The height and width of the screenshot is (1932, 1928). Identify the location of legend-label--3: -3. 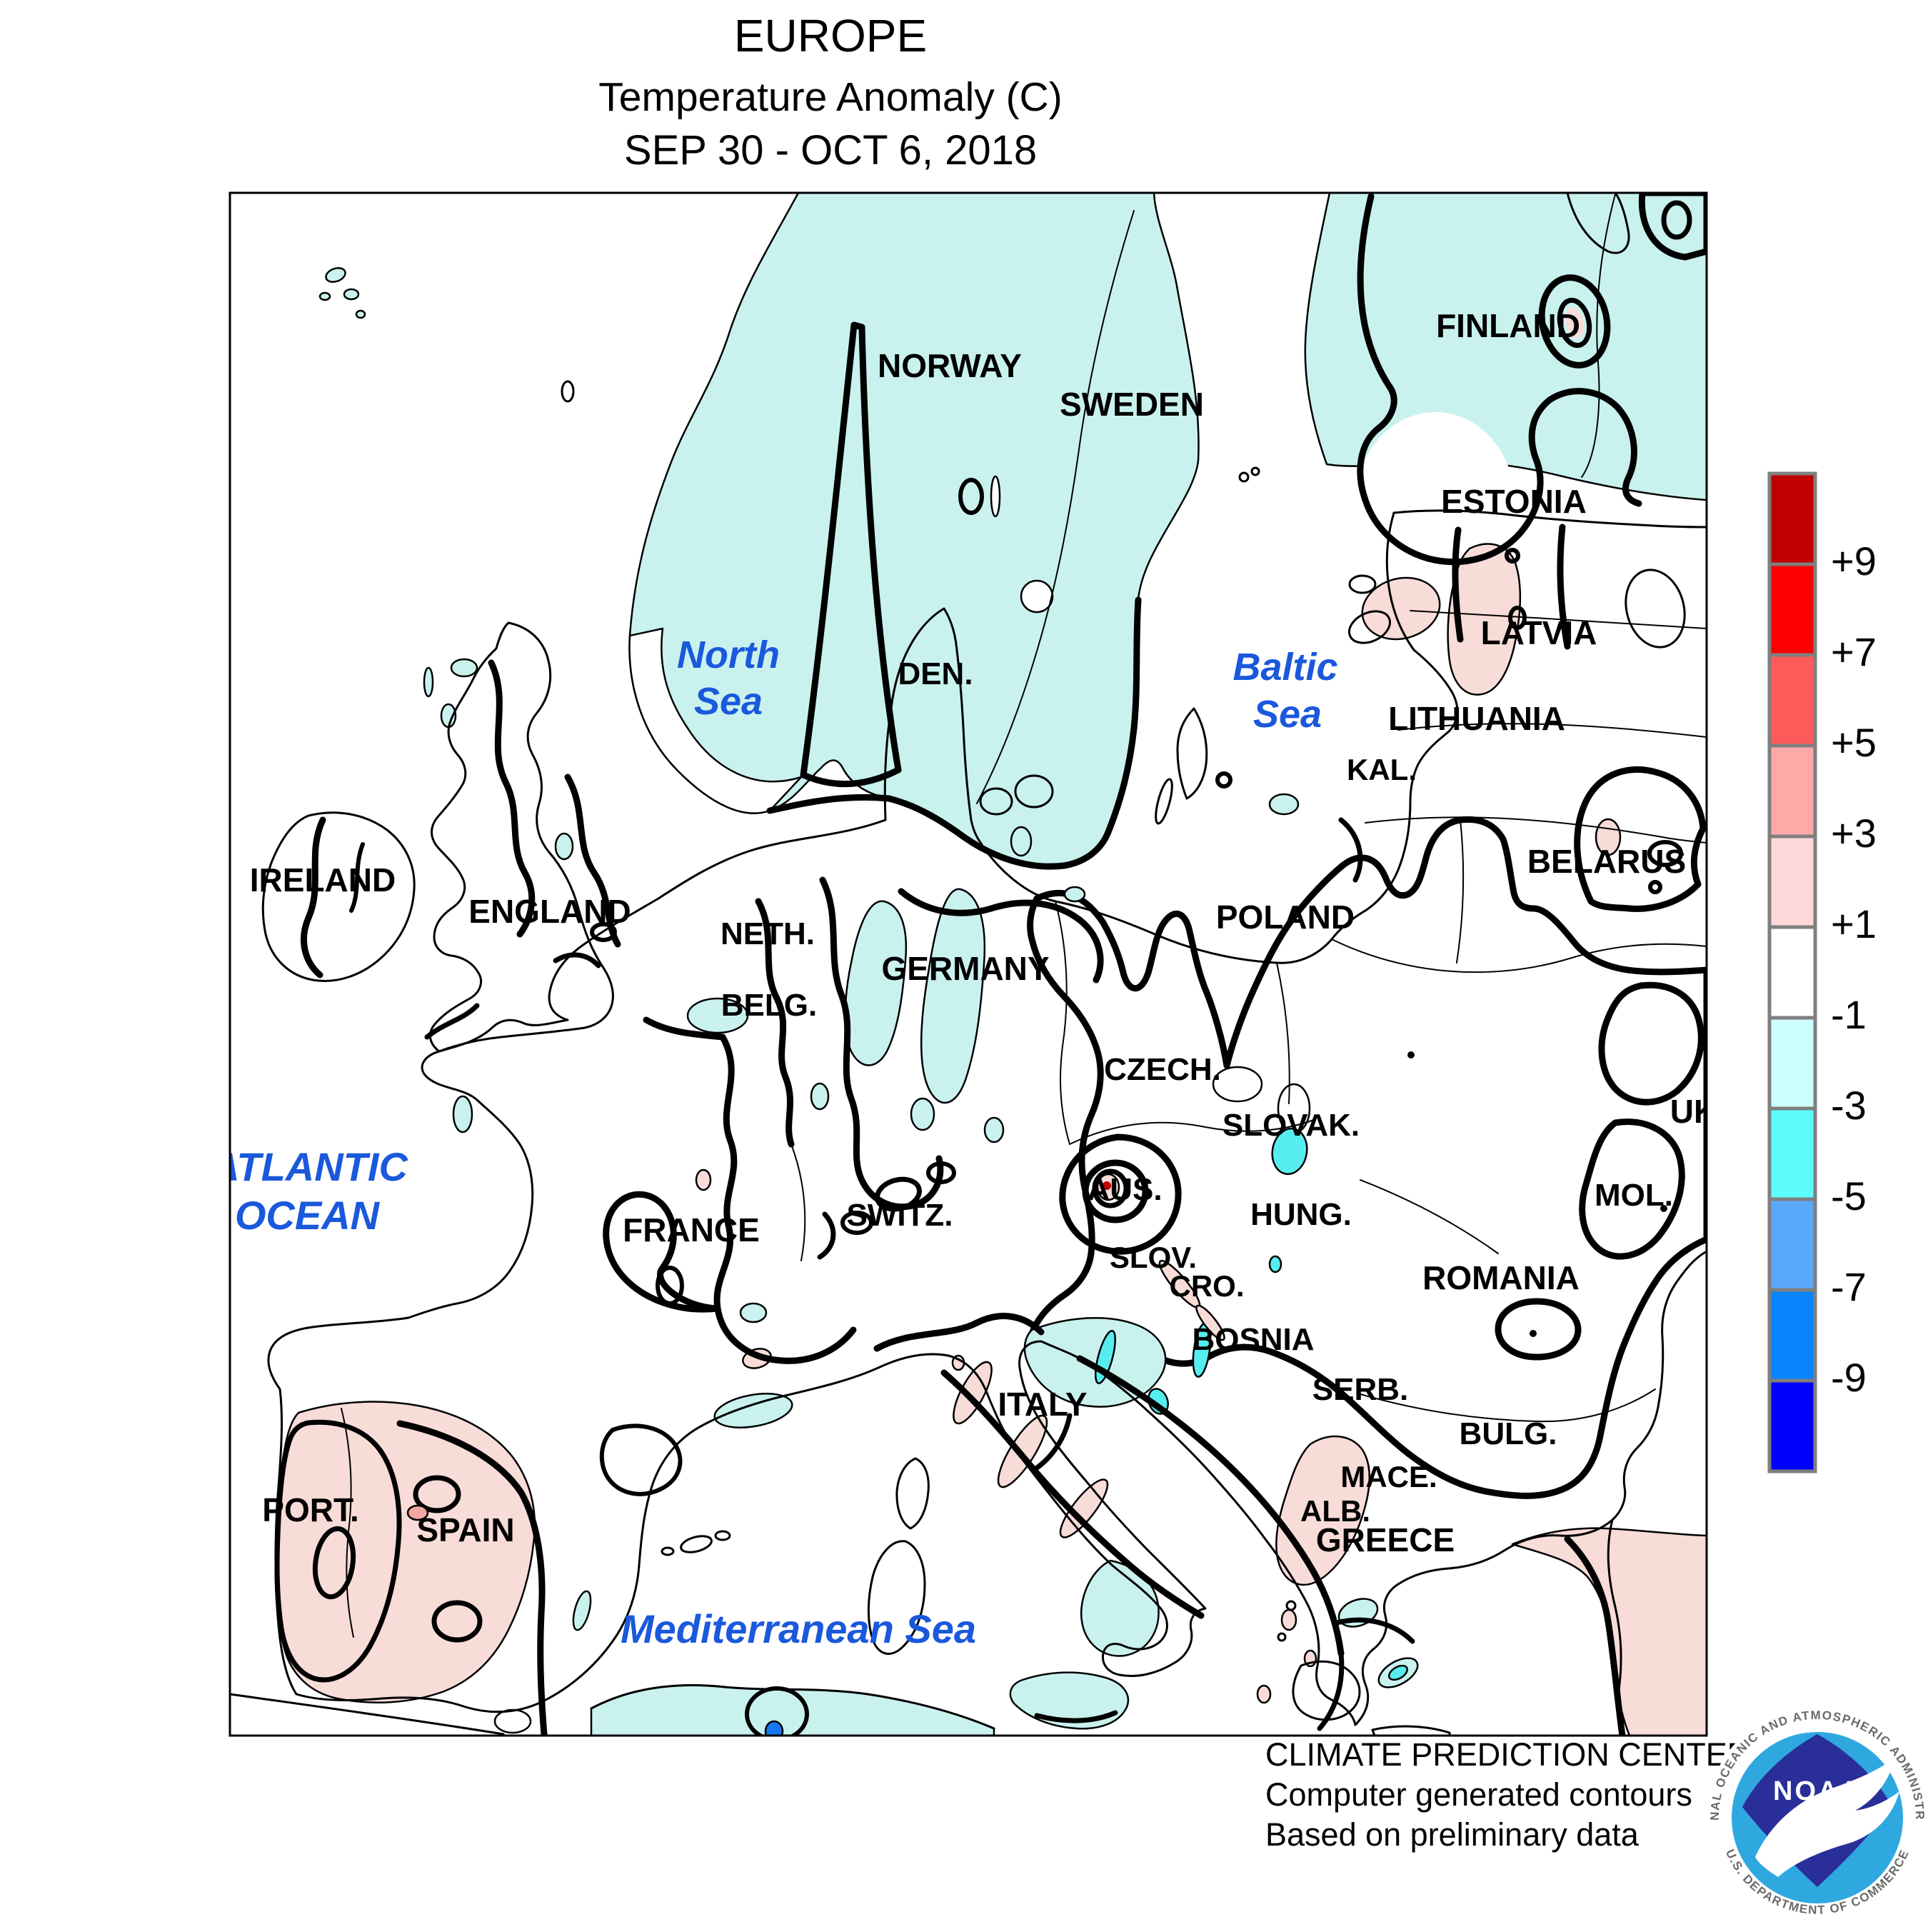
(1849, 1105).